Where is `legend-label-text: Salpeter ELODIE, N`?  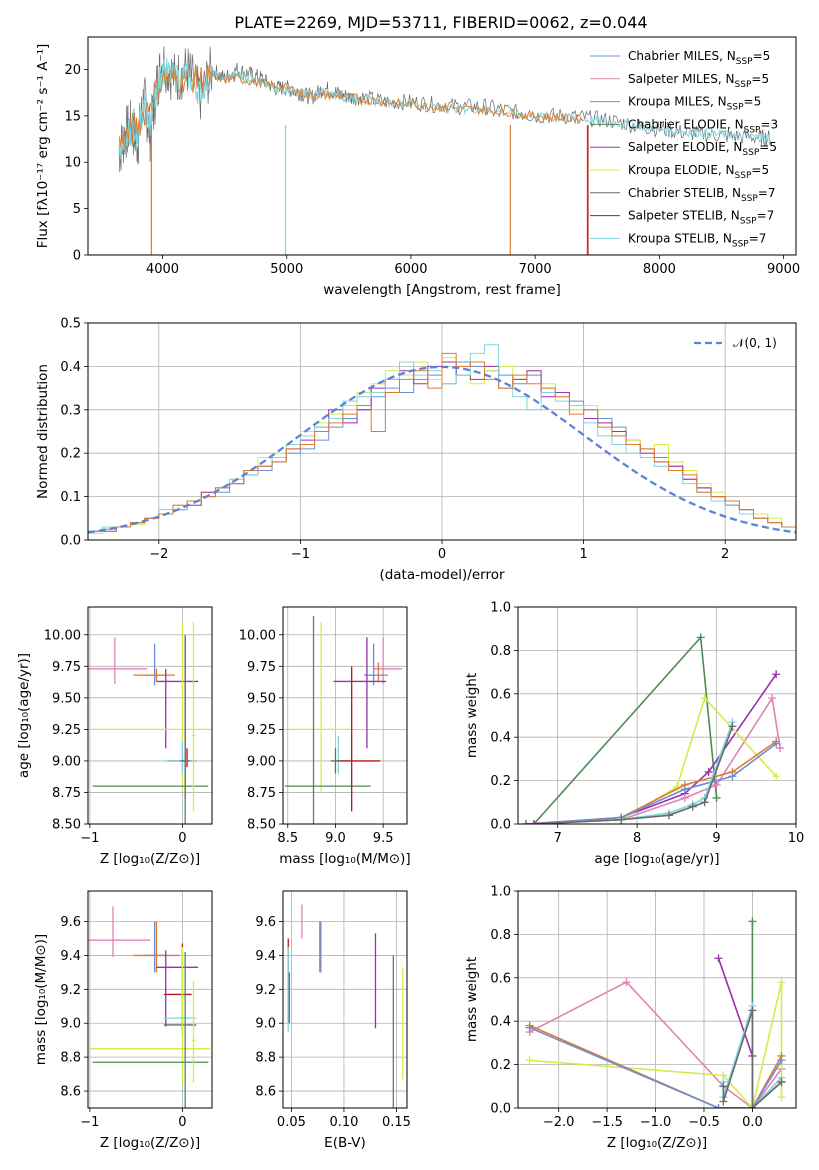
legend-label-text: Salpeter ELODIE, N is located at coordinates (685, 147).